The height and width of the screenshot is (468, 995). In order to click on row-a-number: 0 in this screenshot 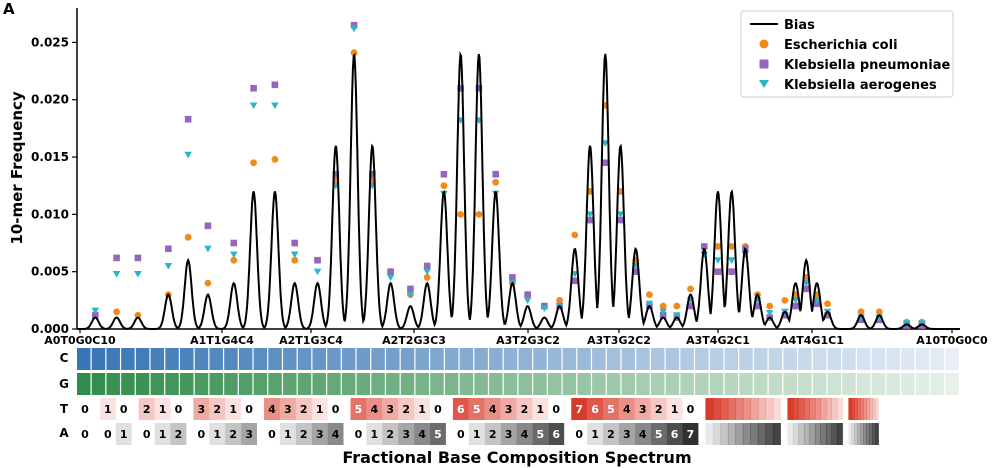, I will do `click(85, 434)`.